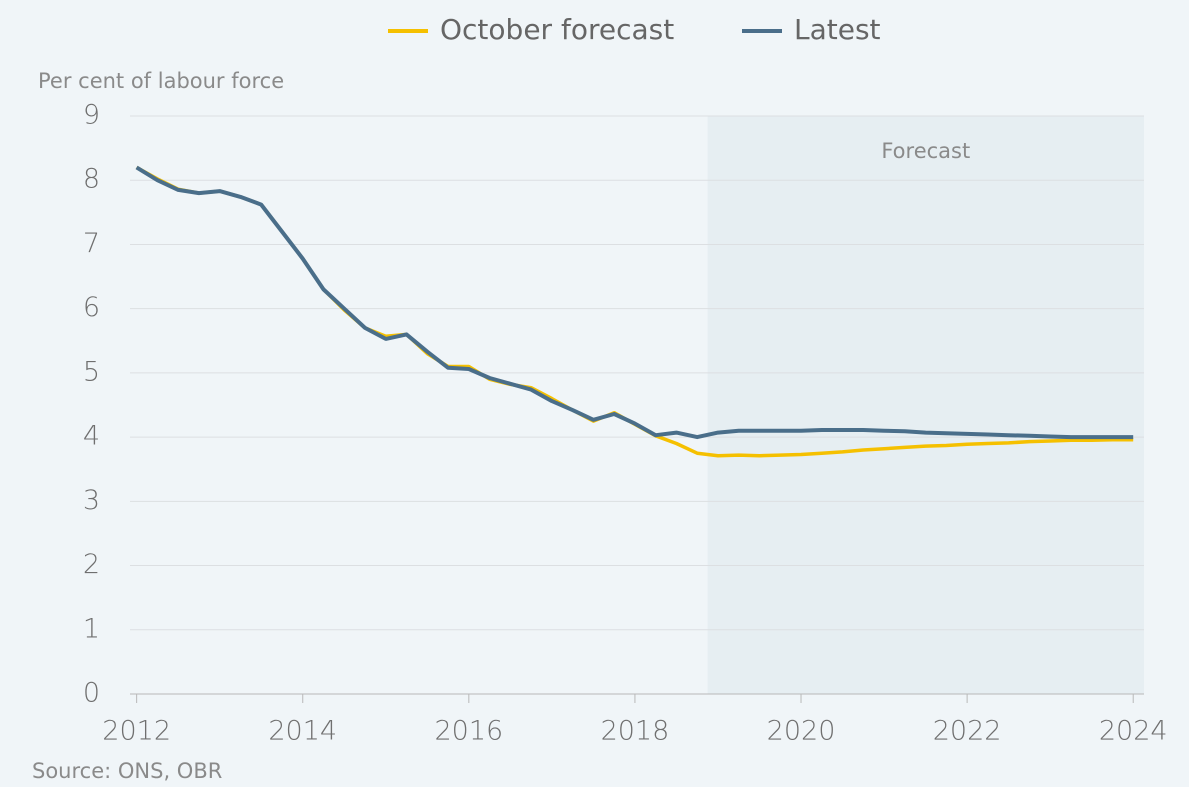 The height and width of the screenshot is (787, 1189). Describe the element at coordinates (1133, 731) in the screenshot. I see `x-tick-label: 2024` at that location.